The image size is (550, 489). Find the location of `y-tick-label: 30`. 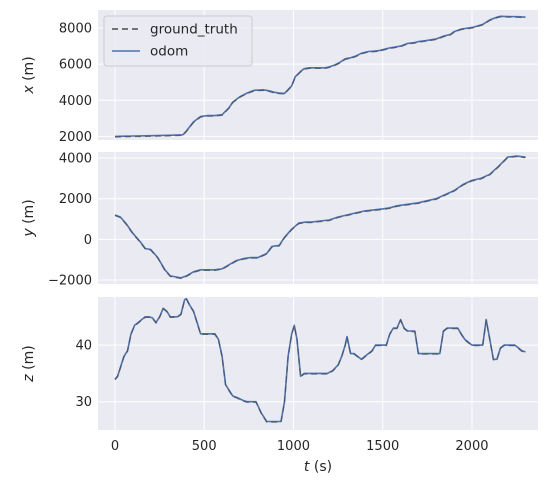

y-tick-label: 30 is located at coordinates (83, 402).